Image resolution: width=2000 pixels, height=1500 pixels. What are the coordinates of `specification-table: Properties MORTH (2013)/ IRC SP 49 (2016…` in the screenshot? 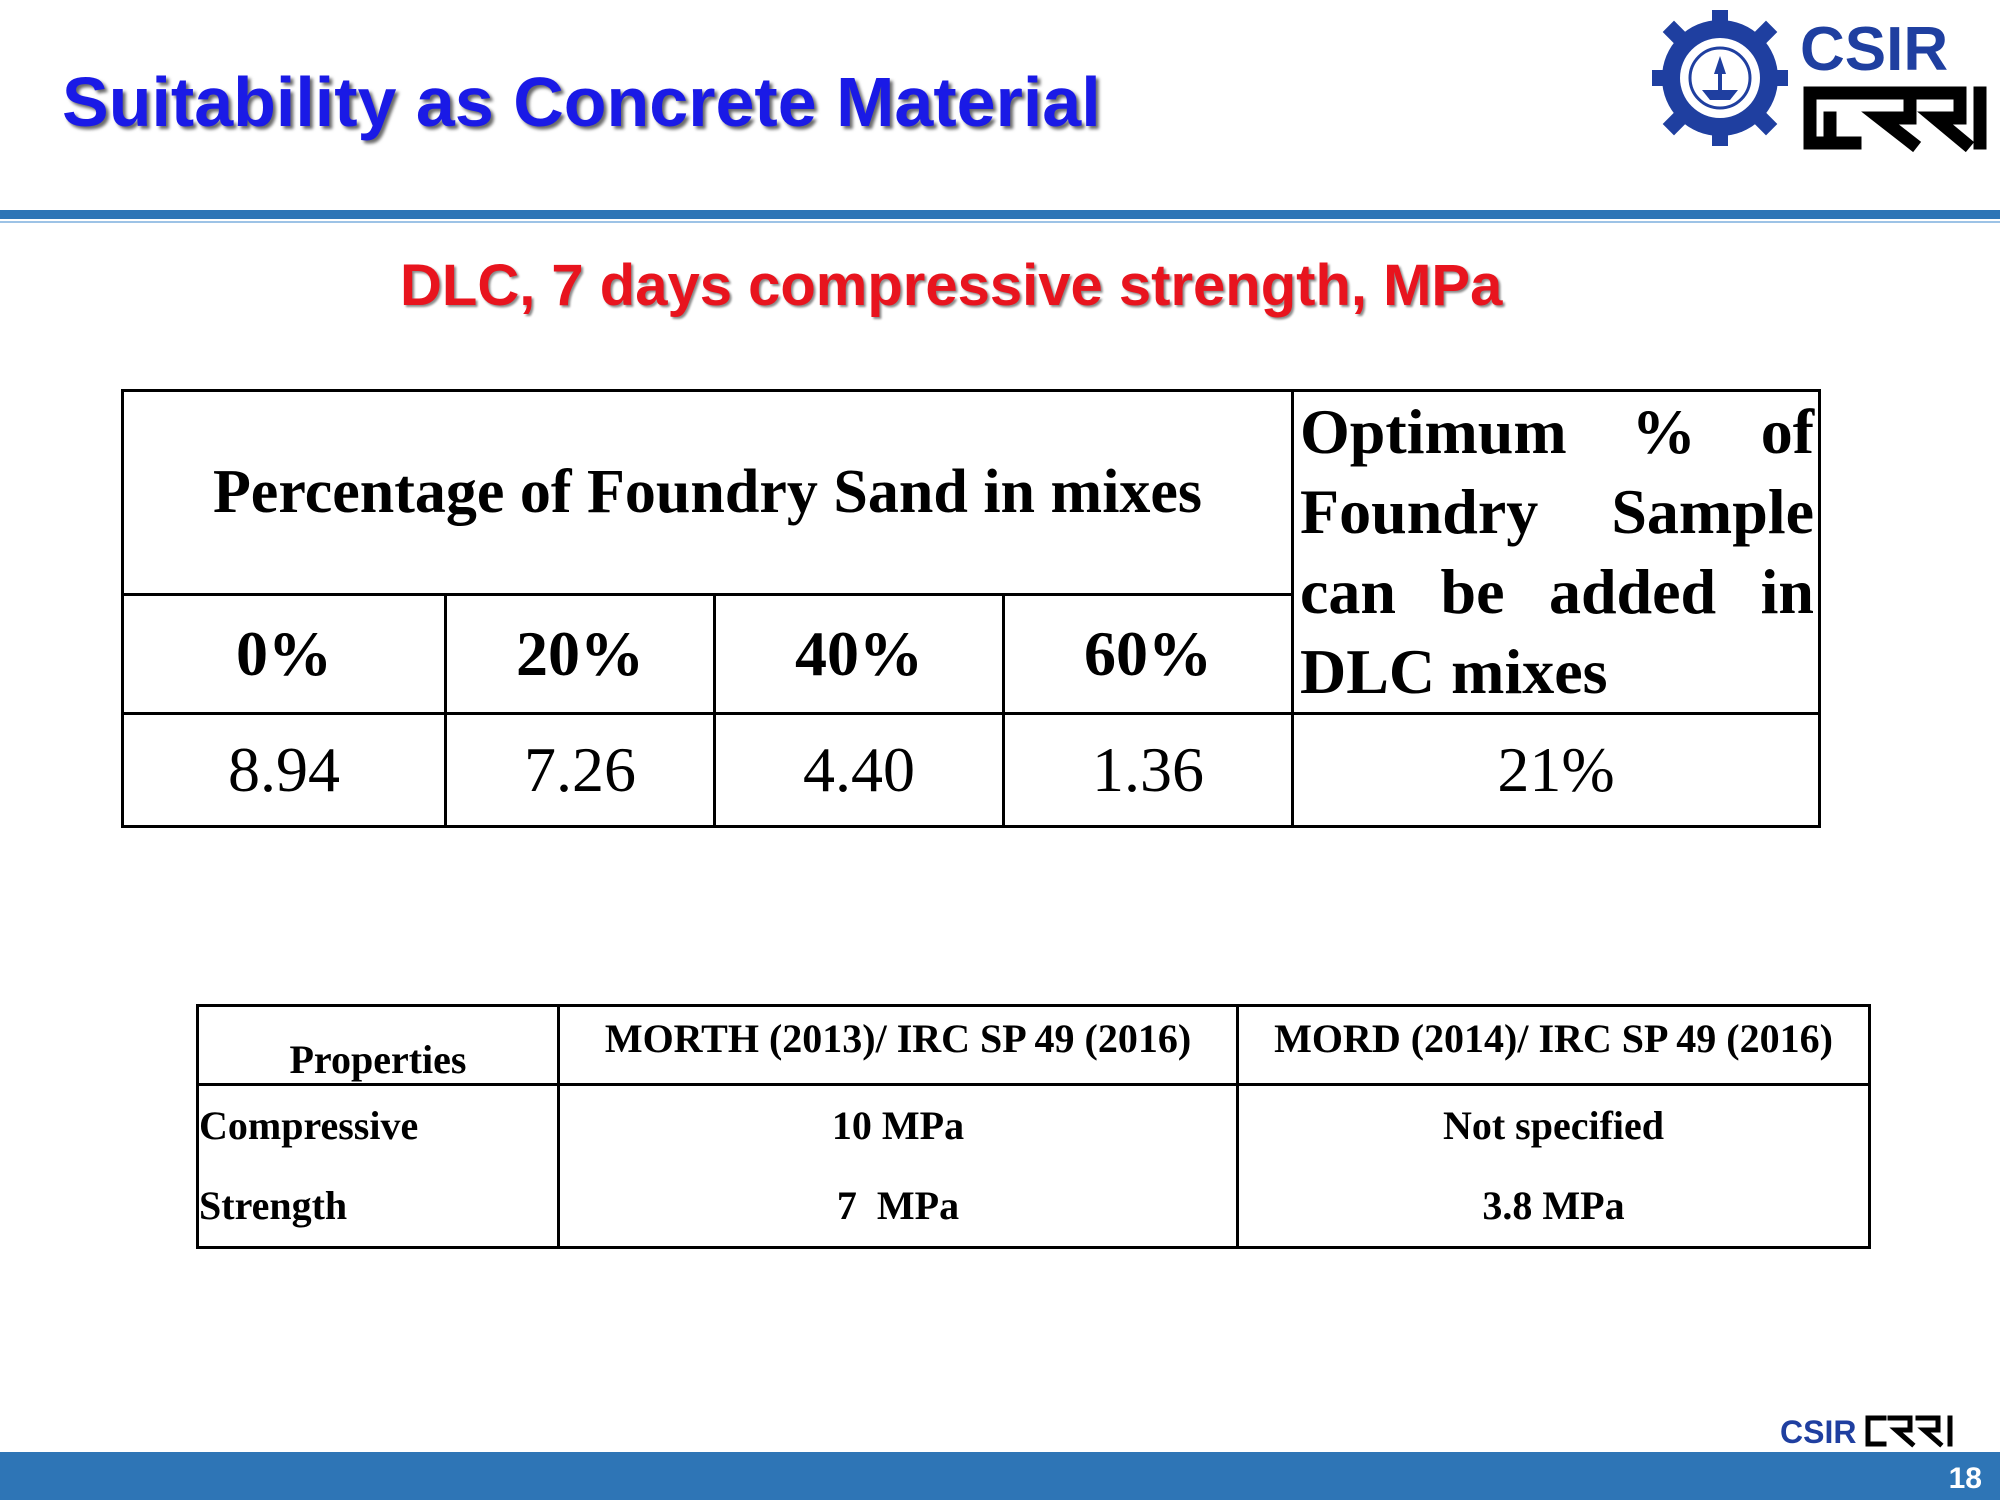 It's located at (1033, 1126).